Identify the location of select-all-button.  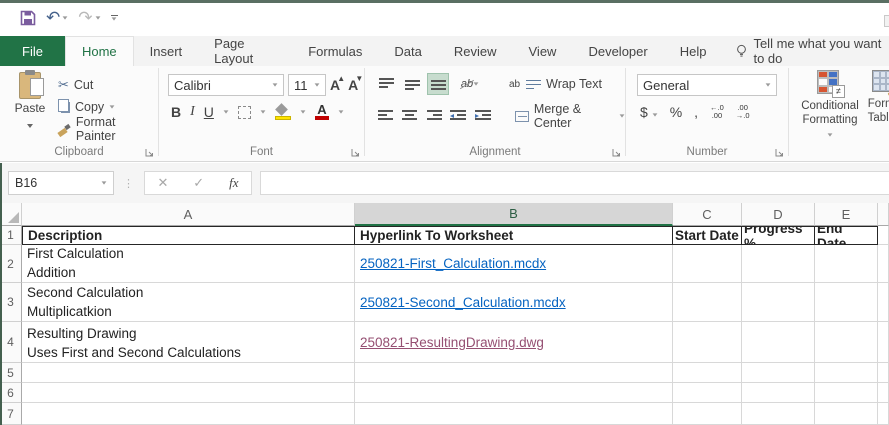
(11, 214).